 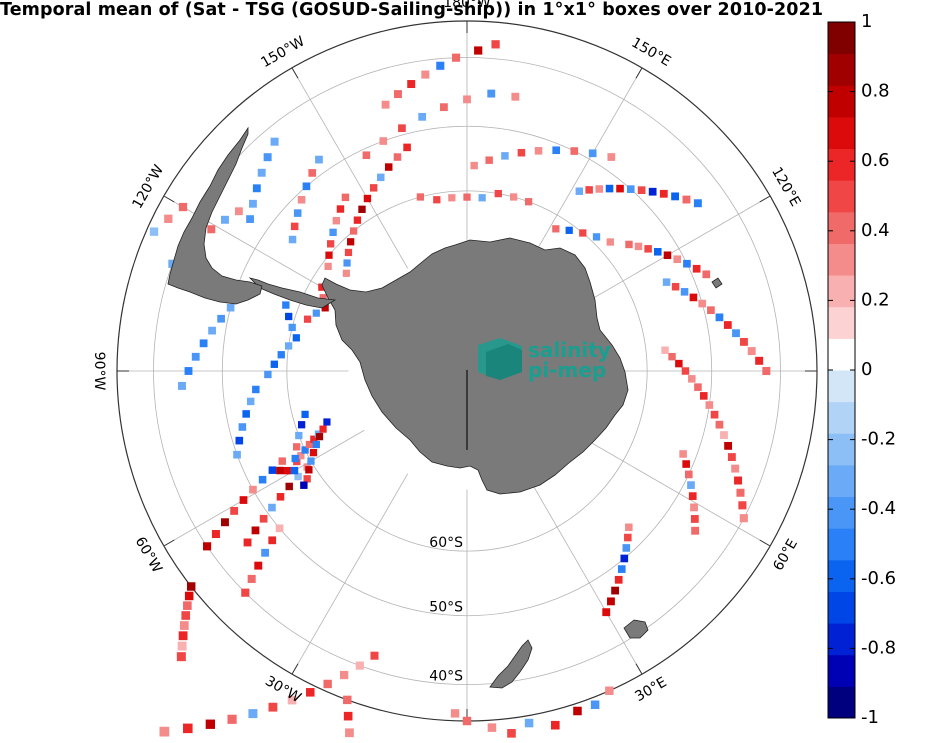 I want to click on frame-tick, so click(x=765, y=543).